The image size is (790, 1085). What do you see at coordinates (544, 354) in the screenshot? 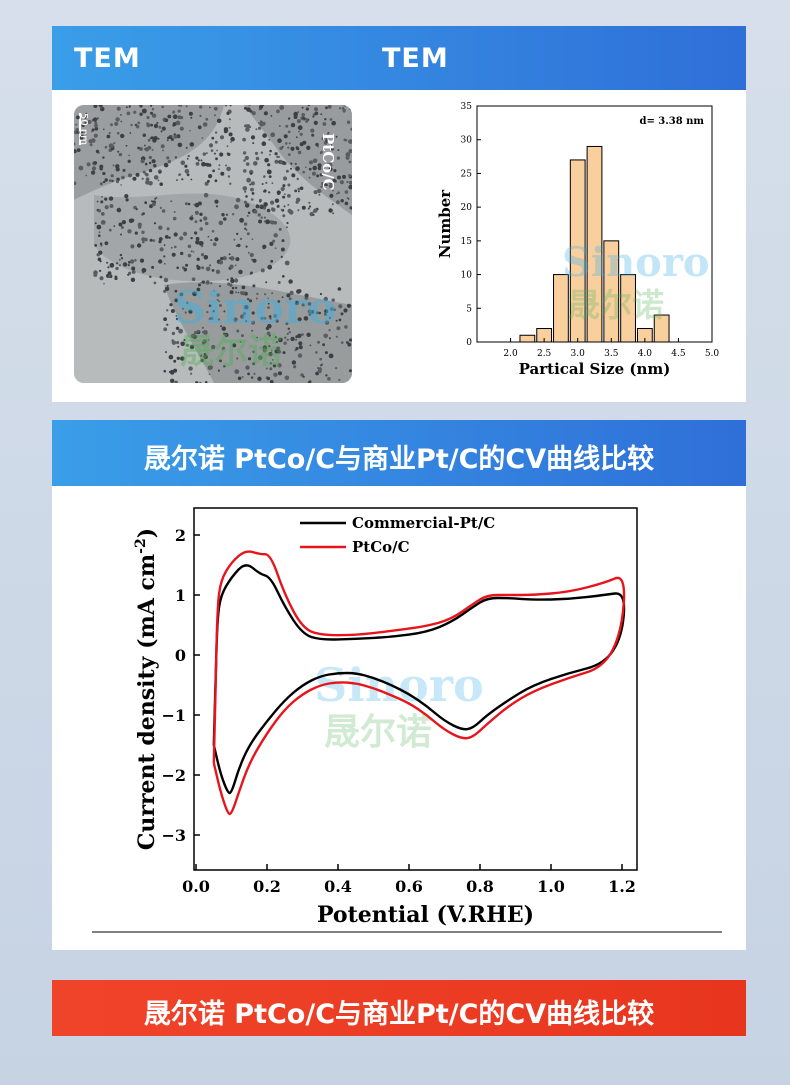
I see `x-tick-label: 2.5` at bounding box center [544, 354].